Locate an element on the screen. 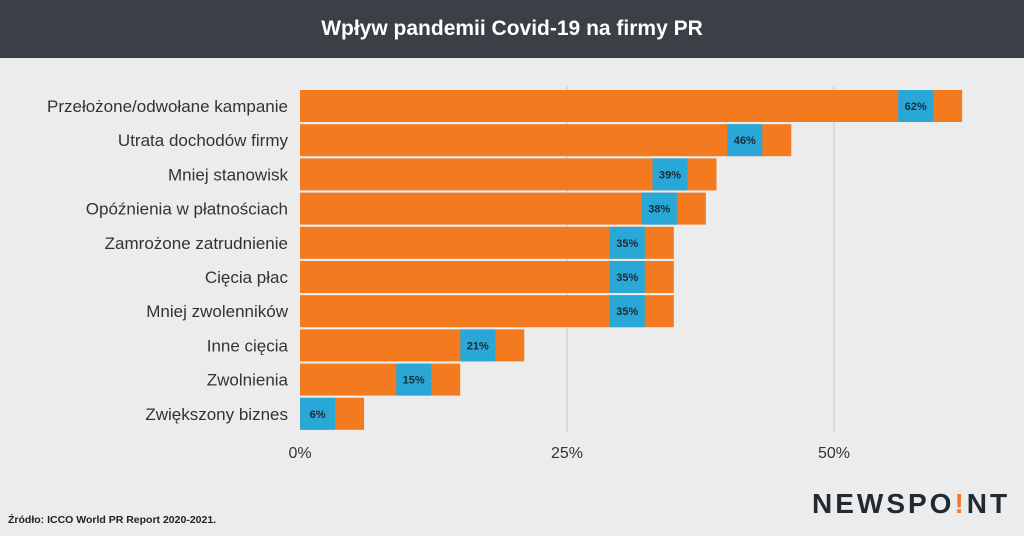  data-label: 38% is located at coordinates (659, 210).